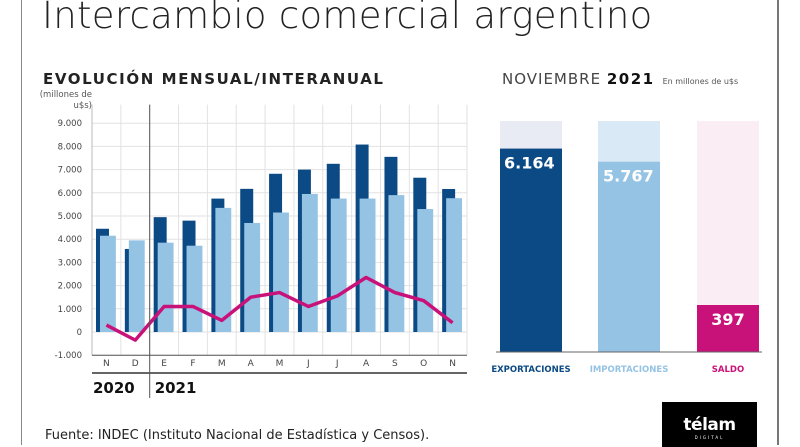 This screenshot has width=800, height=447. What do you see at coordinates (531, 370) in the screenshot?
I see `label-exportaciones: EXPORTACIONES` at bounding box center [531, 370].